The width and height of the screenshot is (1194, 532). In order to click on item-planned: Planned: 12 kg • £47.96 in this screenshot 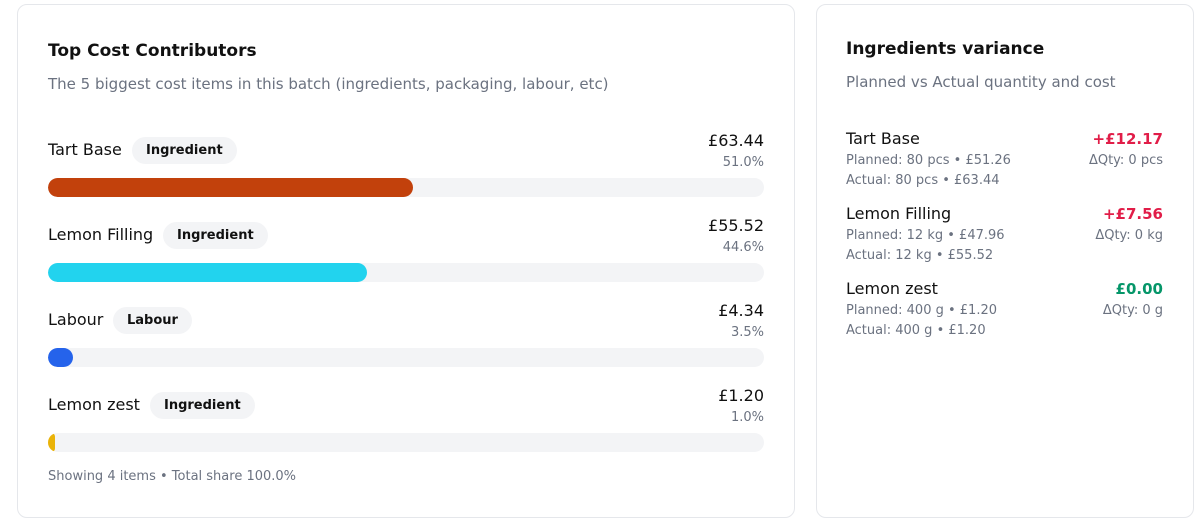, I will do `click(925, 235)`.